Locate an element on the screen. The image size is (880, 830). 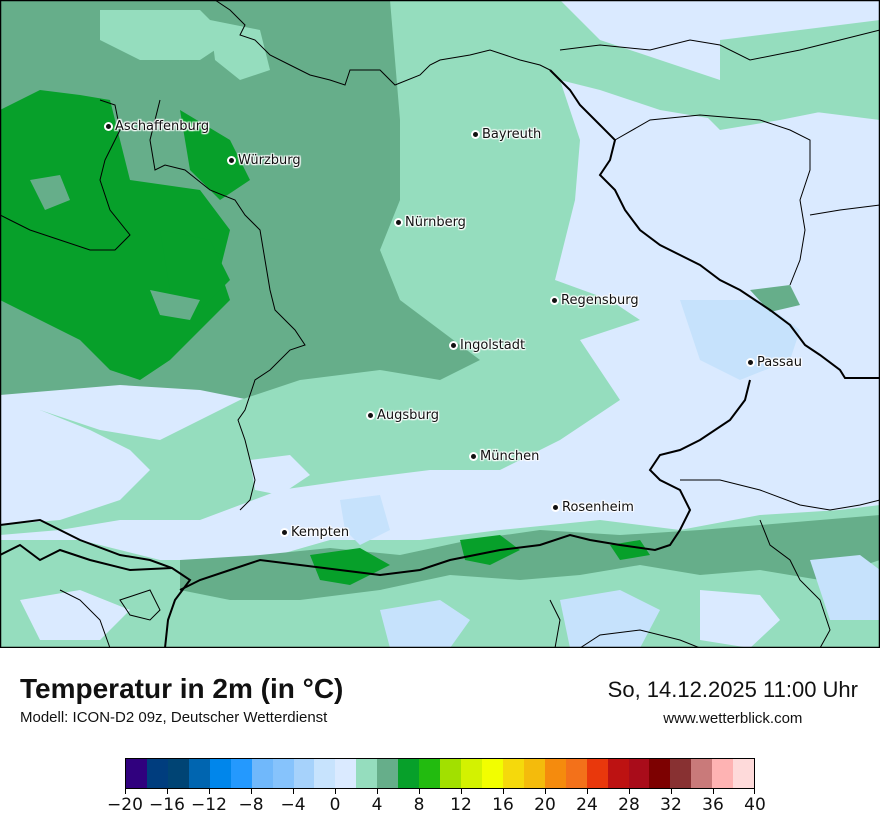
colorbar-tick-label: 0 is located at coordinates (335, 805).